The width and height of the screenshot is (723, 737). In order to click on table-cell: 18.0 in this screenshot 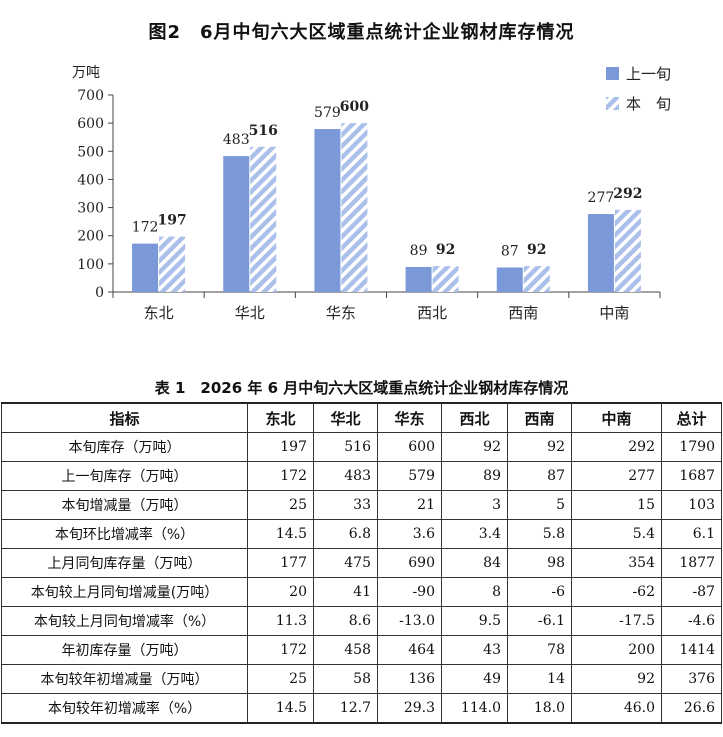, I will do `click(539, 708)`.